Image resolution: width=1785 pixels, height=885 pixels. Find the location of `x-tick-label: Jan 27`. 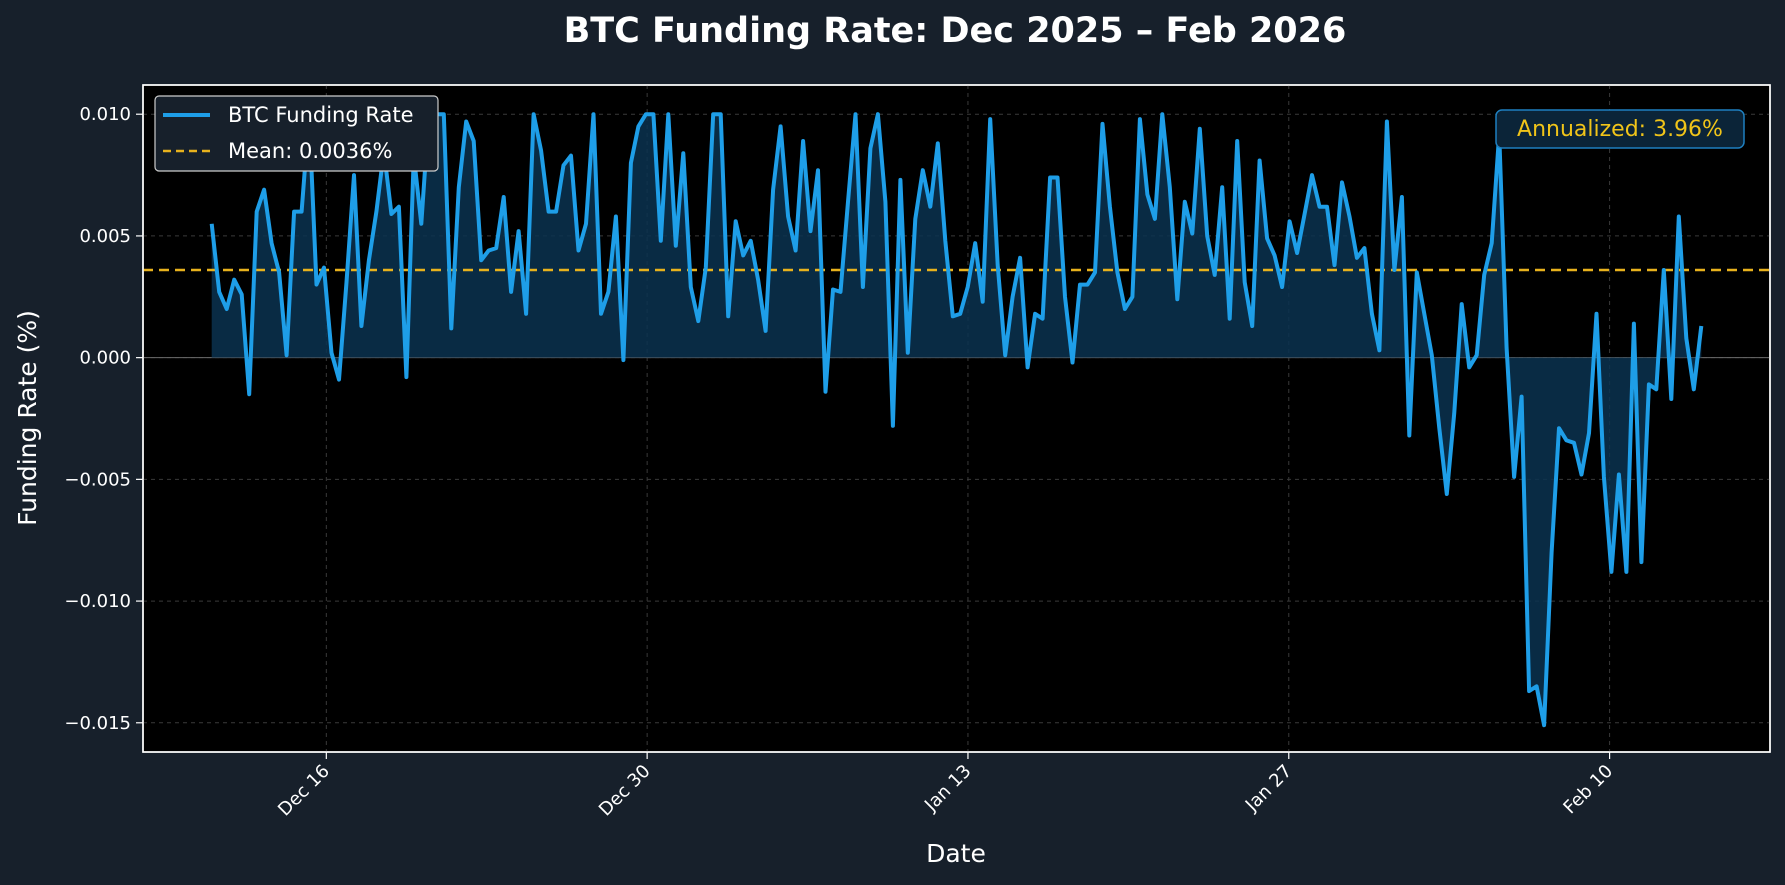

x-tick-label: Jan 27 is located at coordinates (1268, 788).